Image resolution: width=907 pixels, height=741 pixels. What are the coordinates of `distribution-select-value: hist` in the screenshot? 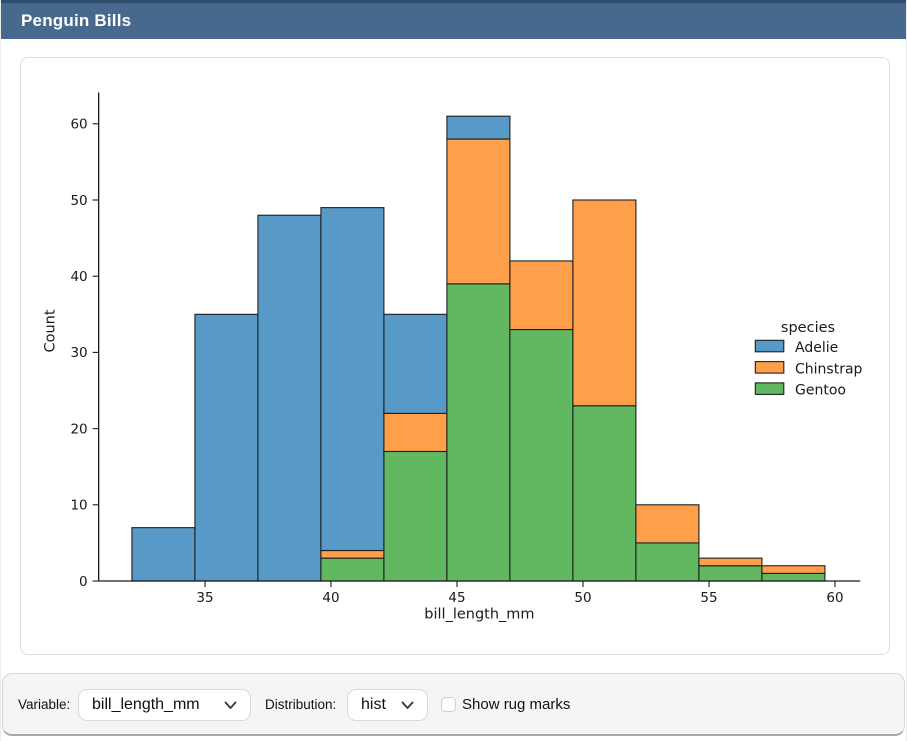 It's located at (373, 704).